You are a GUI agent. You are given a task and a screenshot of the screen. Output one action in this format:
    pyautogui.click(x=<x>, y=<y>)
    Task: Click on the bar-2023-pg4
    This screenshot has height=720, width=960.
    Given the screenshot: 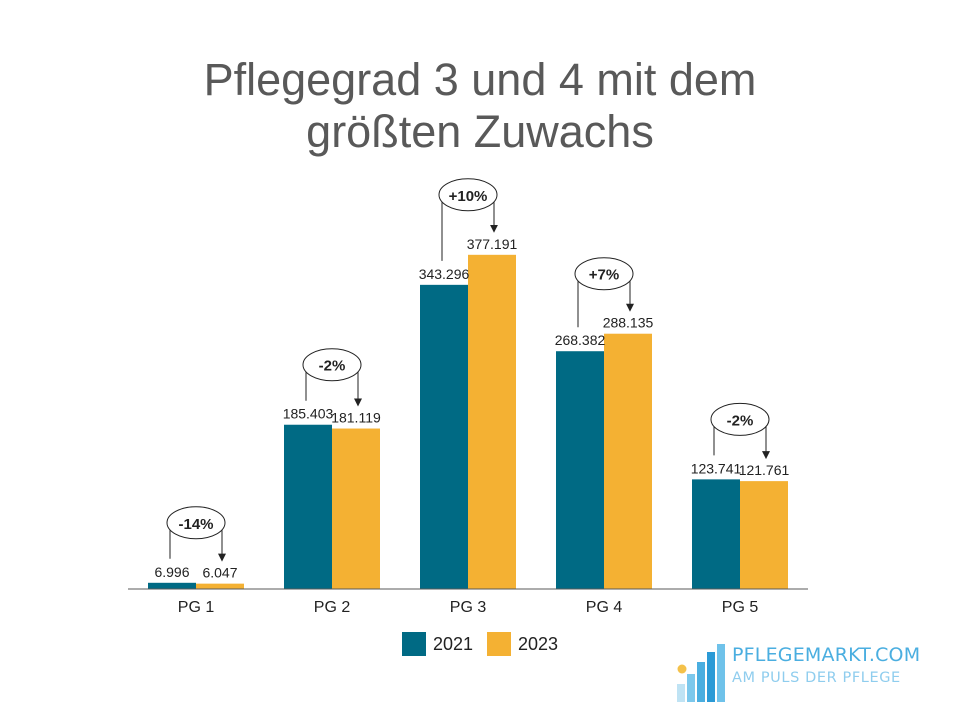 What is the action you would take?
    pyautogui.click(x=628, y=461)
    